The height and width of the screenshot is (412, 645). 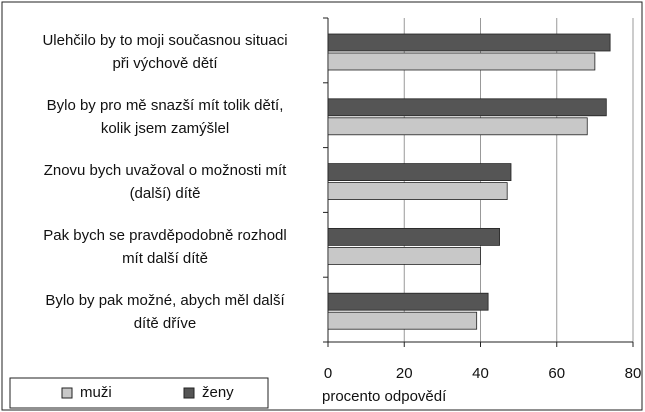 I want to click on legend-box, so click(x=139, y=393).